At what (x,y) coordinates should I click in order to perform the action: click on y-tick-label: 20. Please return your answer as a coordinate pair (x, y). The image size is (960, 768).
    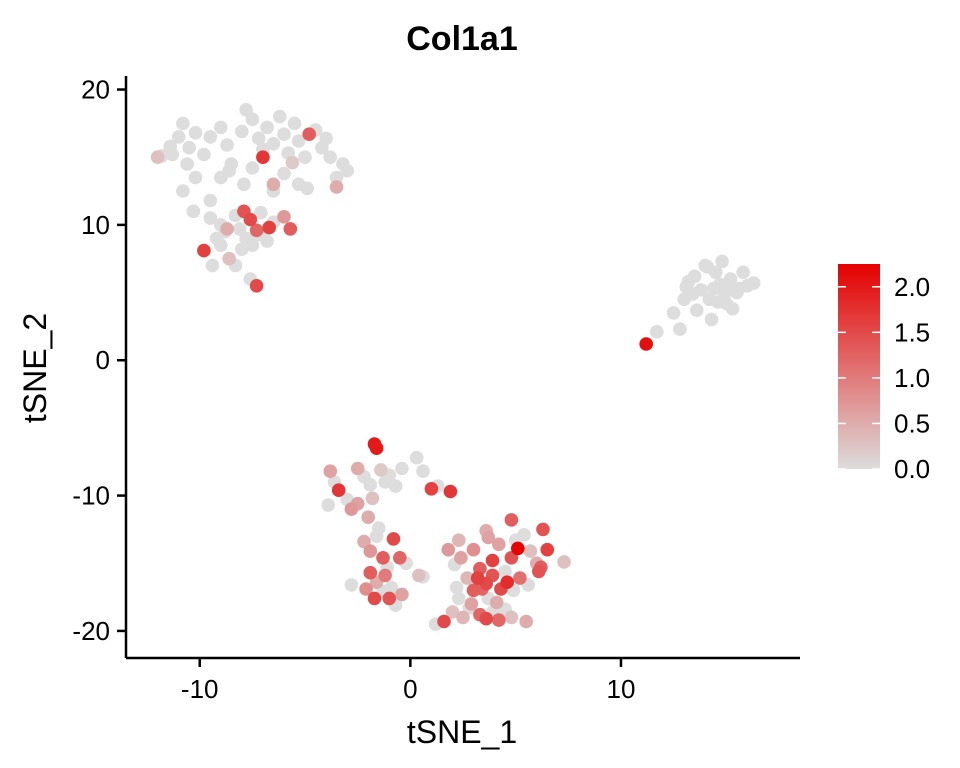
    Looking at the image, I should click on (95, 90).